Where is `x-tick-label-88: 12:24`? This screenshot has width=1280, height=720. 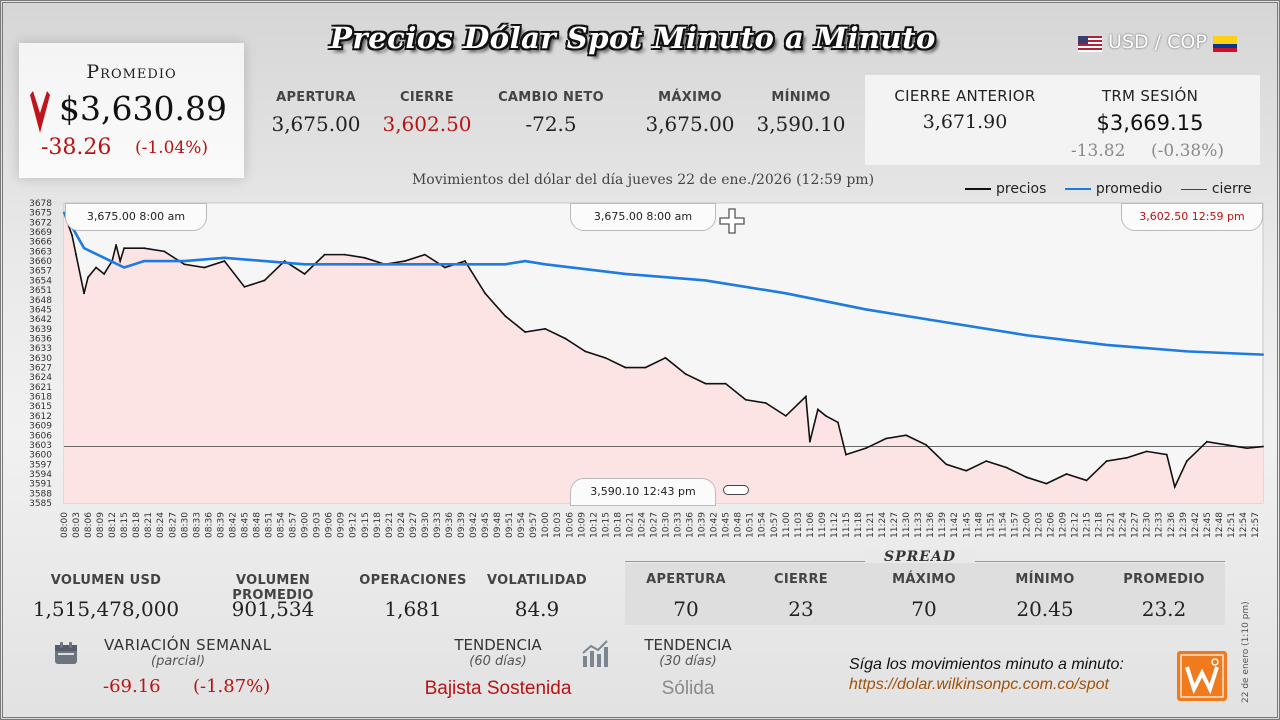
x-tick-label-88: 12:24 is located at coordinates (1124, 525).